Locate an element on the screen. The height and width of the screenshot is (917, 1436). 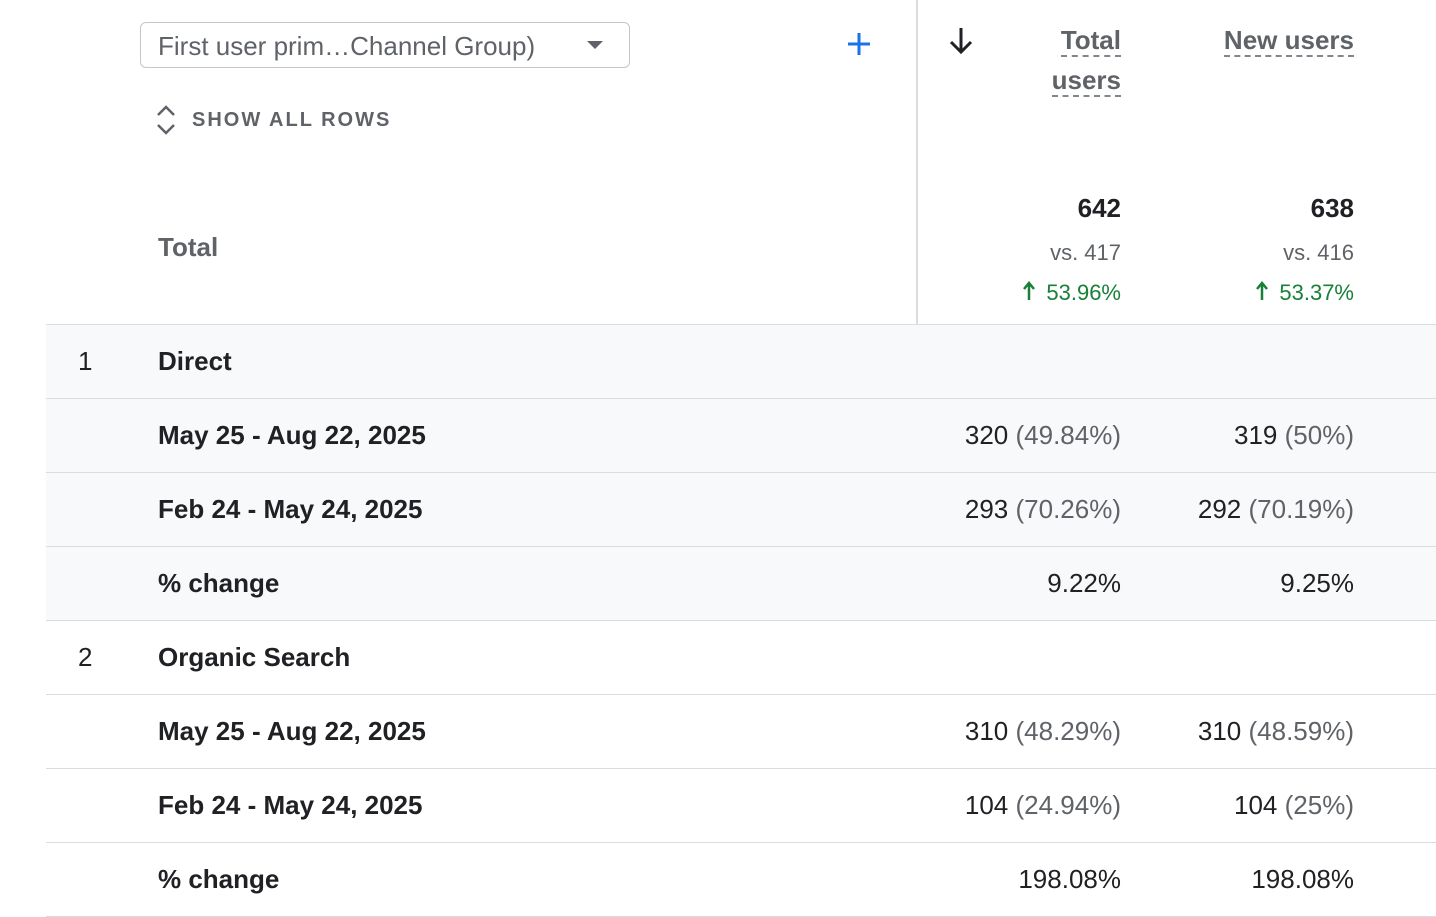
group-row: 2 Organic Search is located at coordinates (741, 658).